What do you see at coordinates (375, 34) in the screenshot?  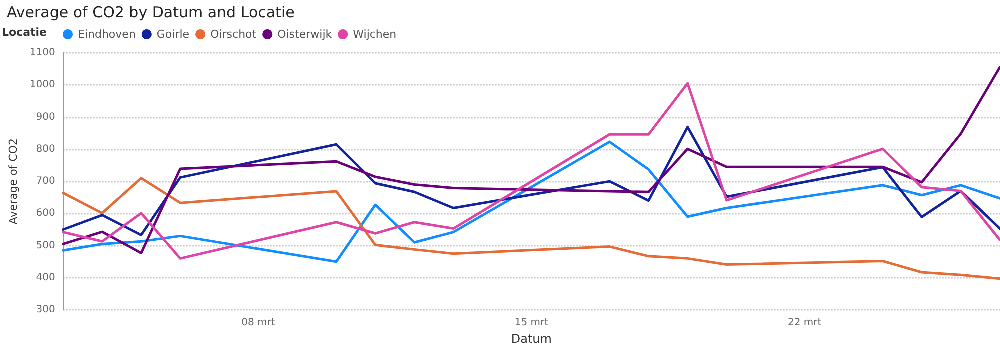 I see `legend-label: Wijchen` at bounding box center [375, 34].